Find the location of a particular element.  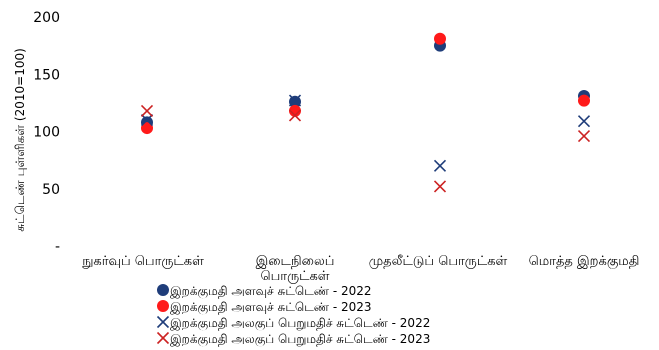

point-s0-c1 is located at coordinates (295, 101).